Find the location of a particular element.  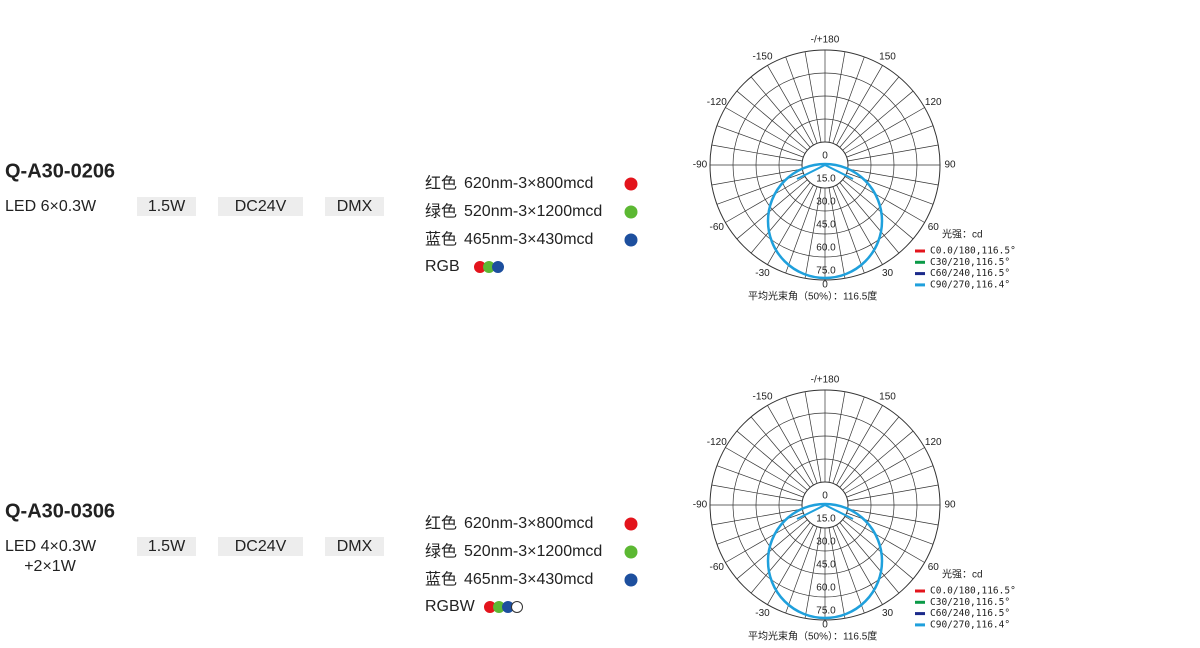

angle-label: 60 is located at coordinates (934, 227).